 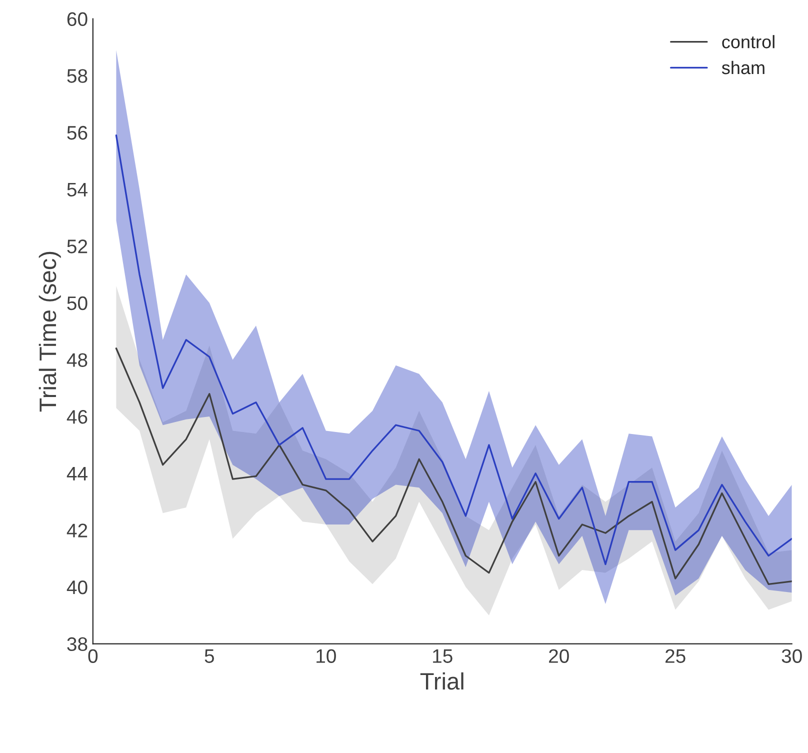 What do you see at coordinates (748, 41) in the screenshot?
I see `legend-label: control` at bounding box center [748, 41].